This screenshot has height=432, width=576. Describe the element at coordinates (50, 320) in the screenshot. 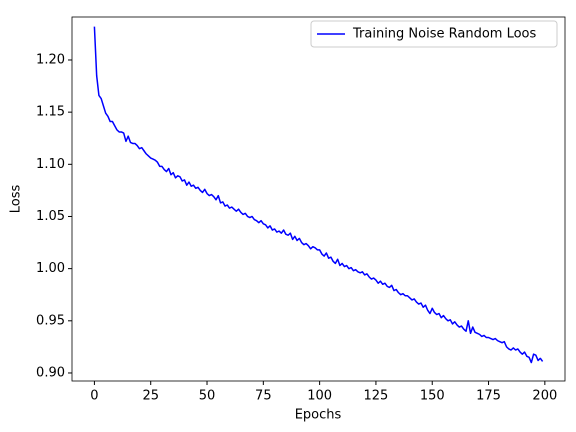

I see `y-tick-label: 0.95` at that location.